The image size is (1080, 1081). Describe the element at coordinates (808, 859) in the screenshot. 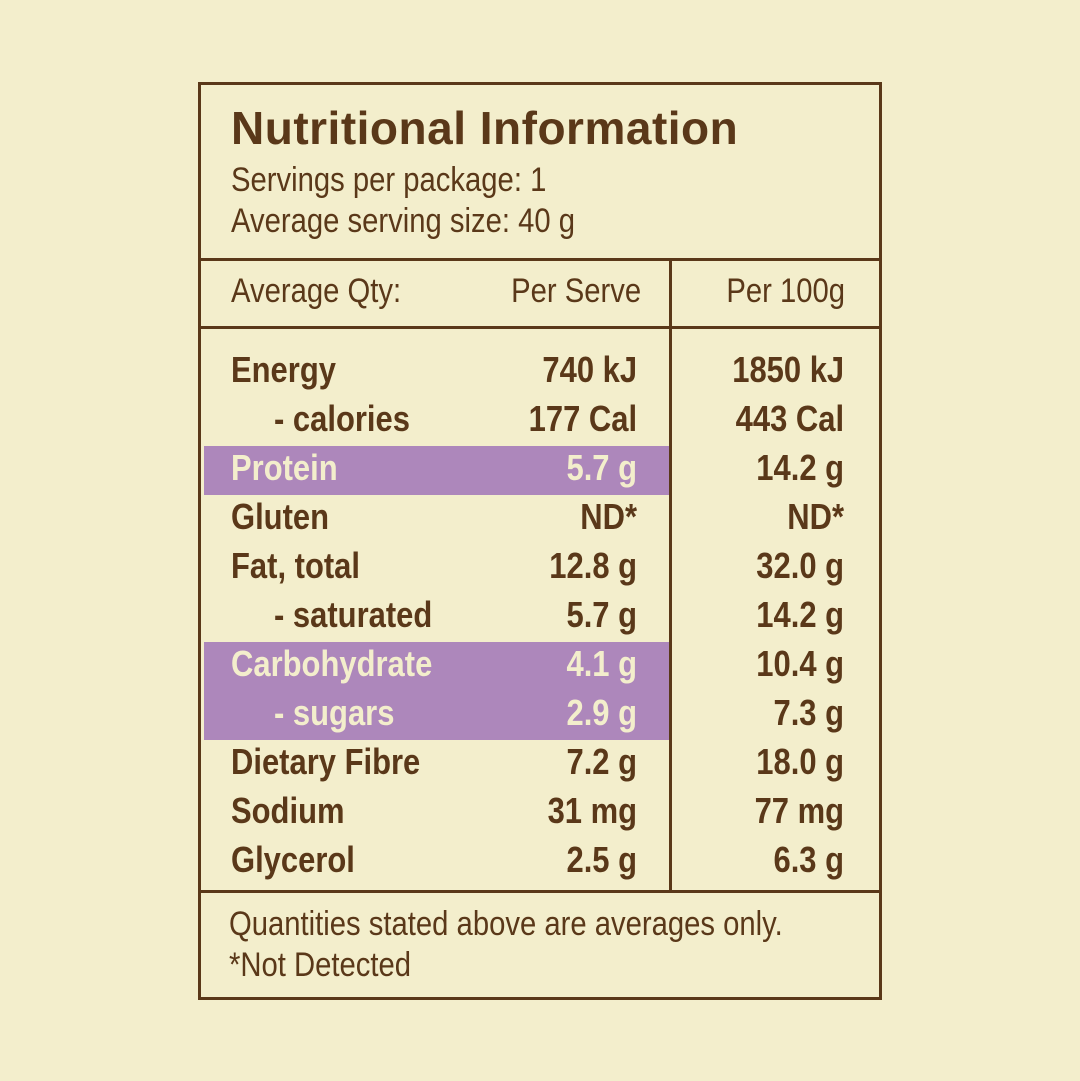

I see `per-100g-value: 6.3 g` at that location.